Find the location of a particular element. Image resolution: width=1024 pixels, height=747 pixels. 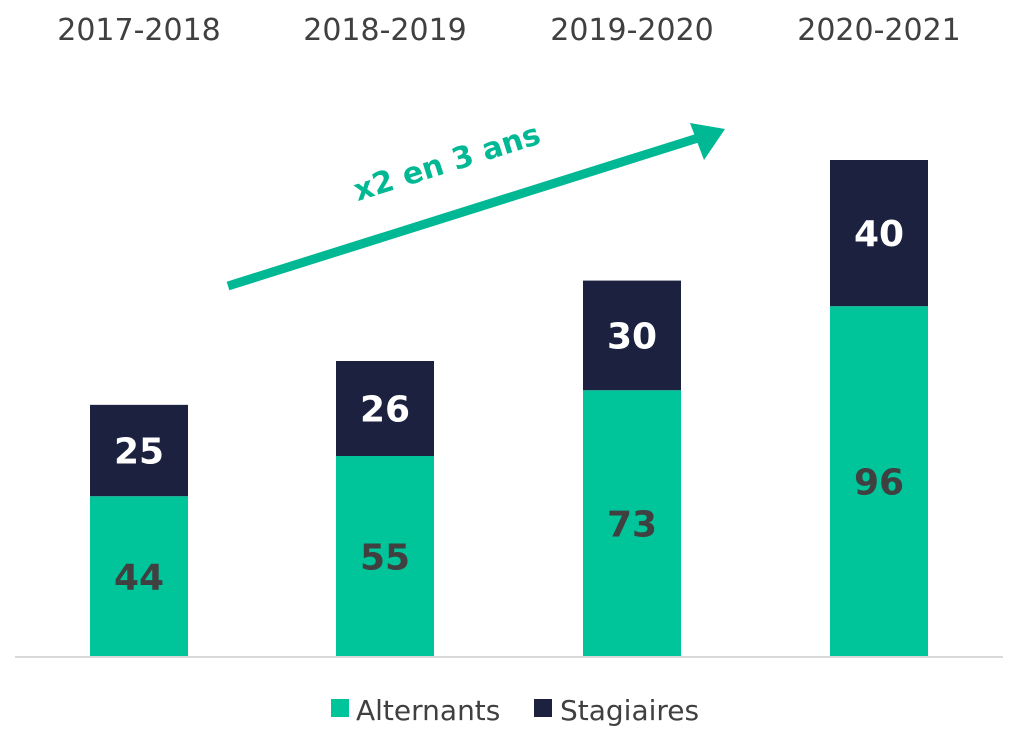

bar-alternants-2020-2021 is located at coordinates (879, 481).